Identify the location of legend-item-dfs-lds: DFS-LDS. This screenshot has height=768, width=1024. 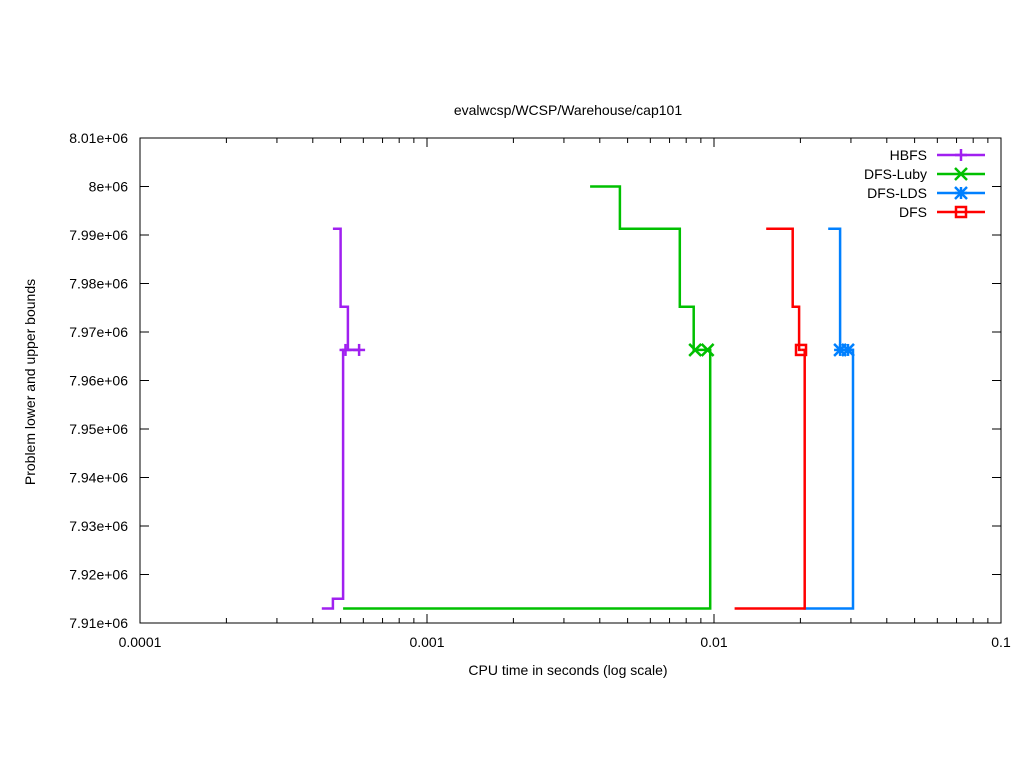
(926, 193).